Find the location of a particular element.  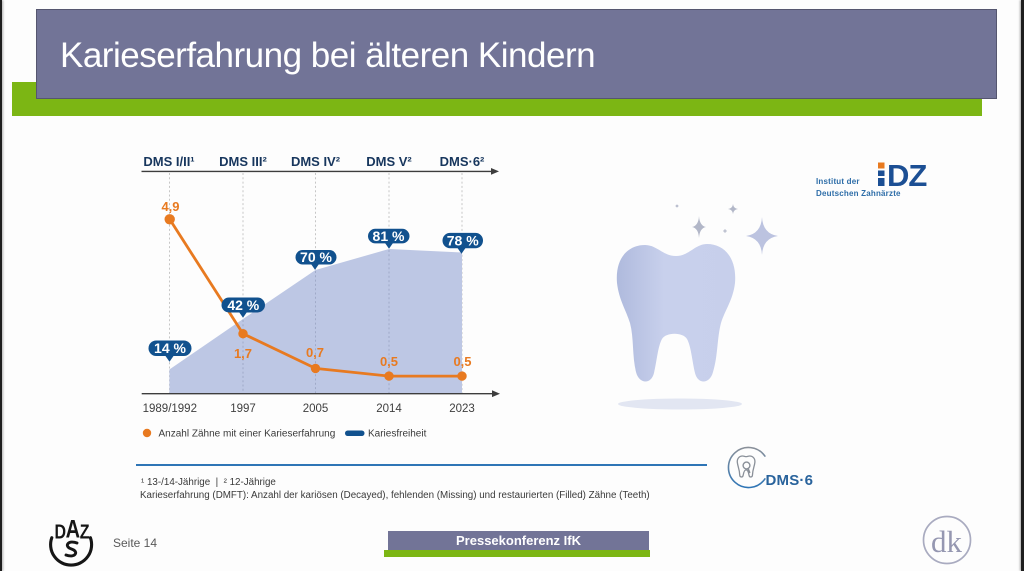

svg-text: DMS III² is located at coordinates (243, 161).